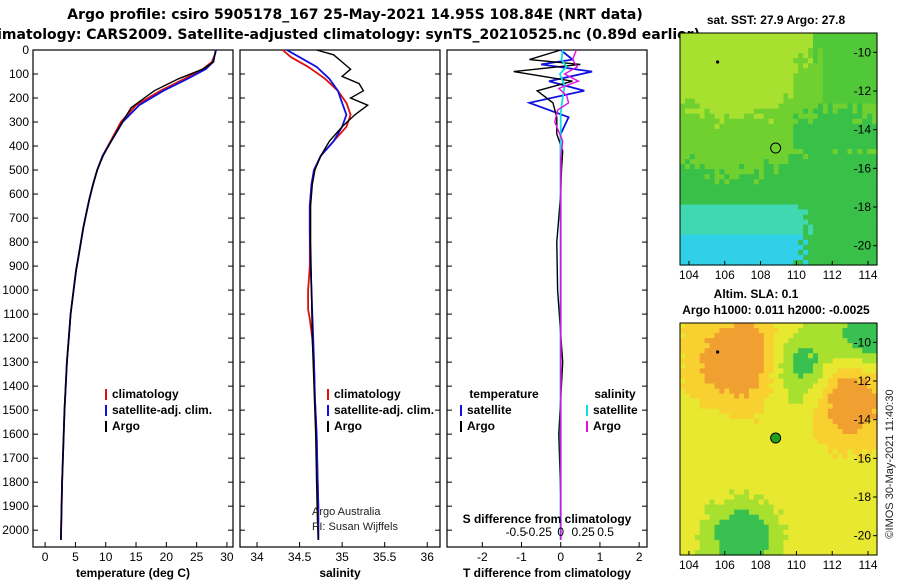 The image size is (900, 580). I want to click on x-tick-label: 15, so click(136, 557).